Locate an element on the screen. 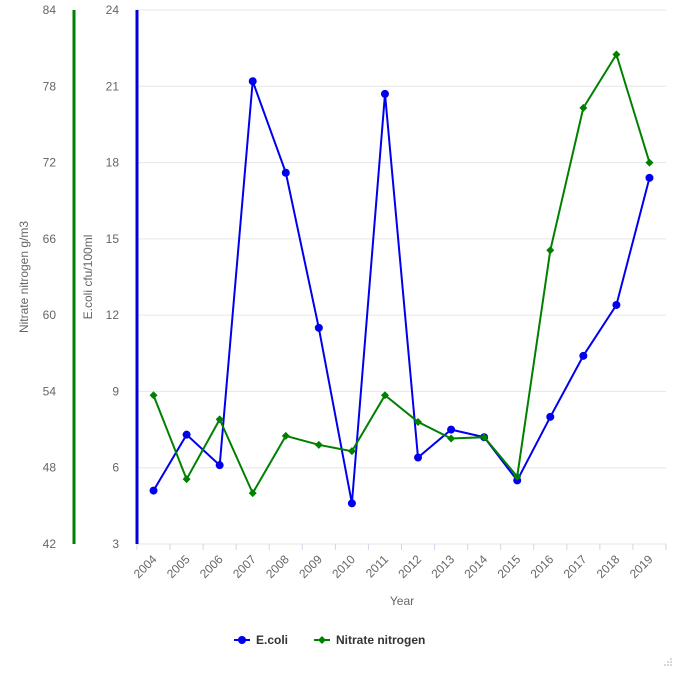 The height and width of the screenshot is (673, 676). legend-ecoli-label: E.coli is located at coordinates (272, 640).